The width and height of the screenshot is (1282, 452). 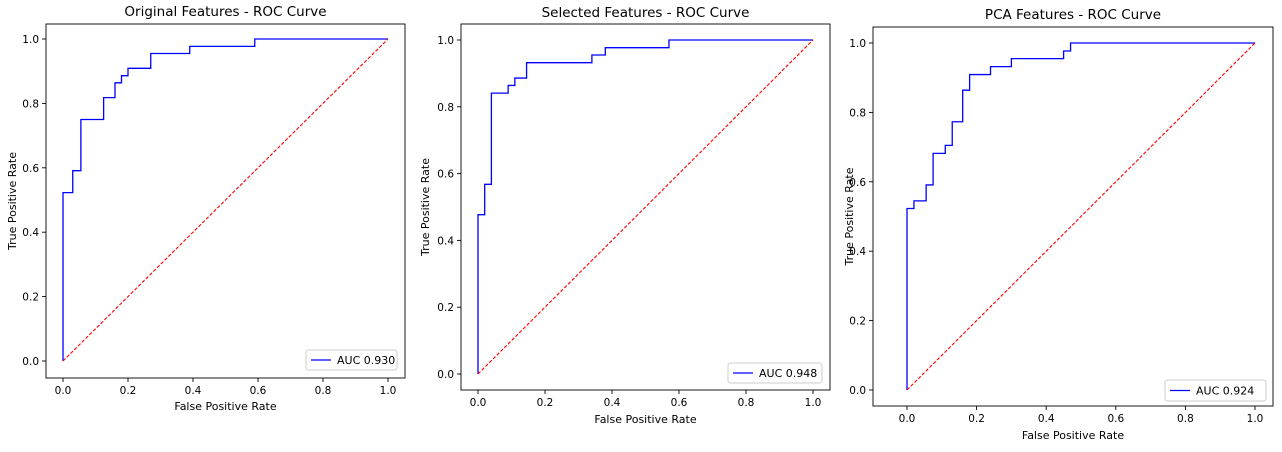 I want to click on chart-title: PCA Features - ROC Curve, so click(x=1073, y=15).